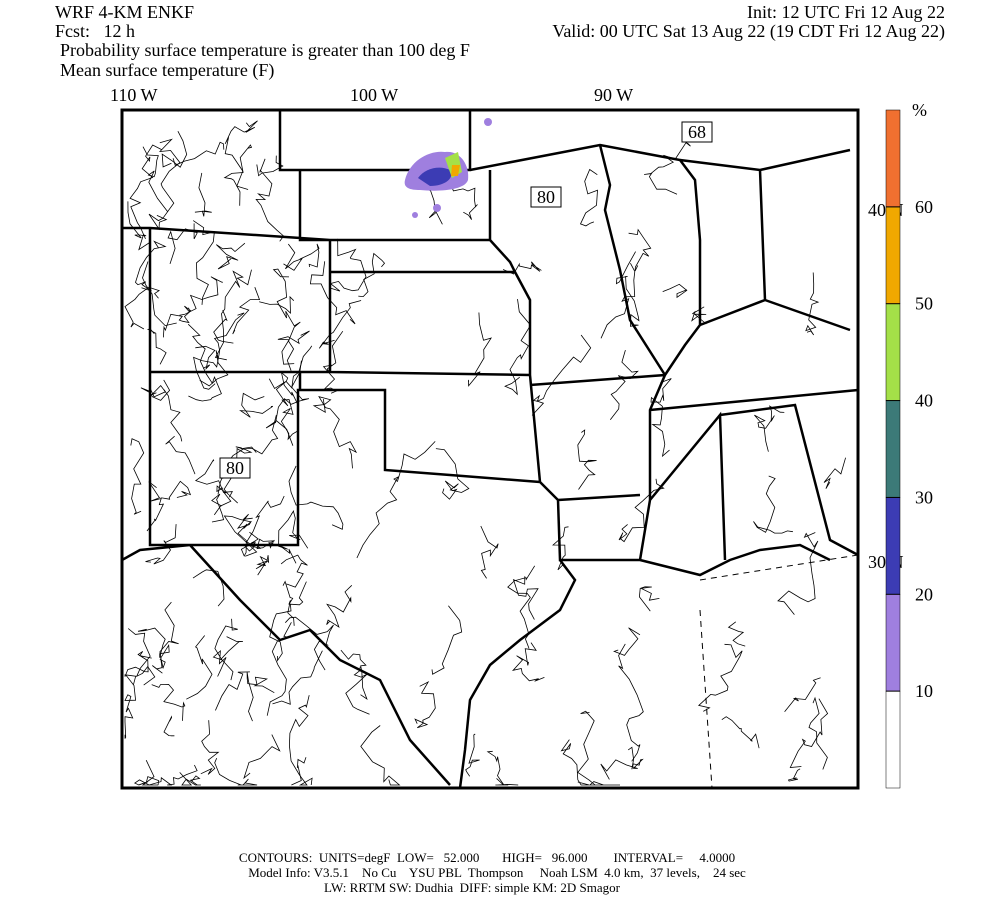 The height and width of the screenshot is (900, 1000). Describe the element at coordinates (924, 497) in the screenshot. I see `colorbar-tick-label: 30` at that location.